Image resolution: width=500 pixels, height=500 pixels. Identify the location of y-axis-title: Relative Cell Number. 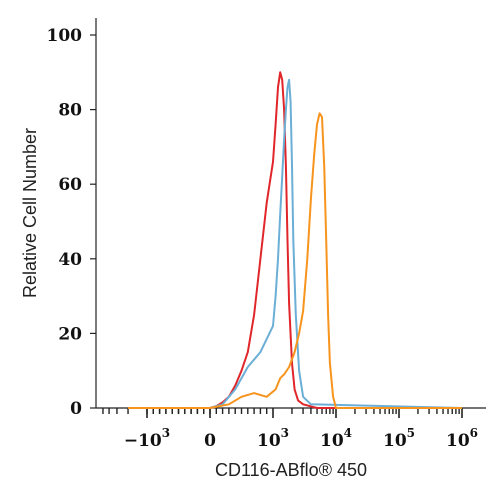
(30, 213).